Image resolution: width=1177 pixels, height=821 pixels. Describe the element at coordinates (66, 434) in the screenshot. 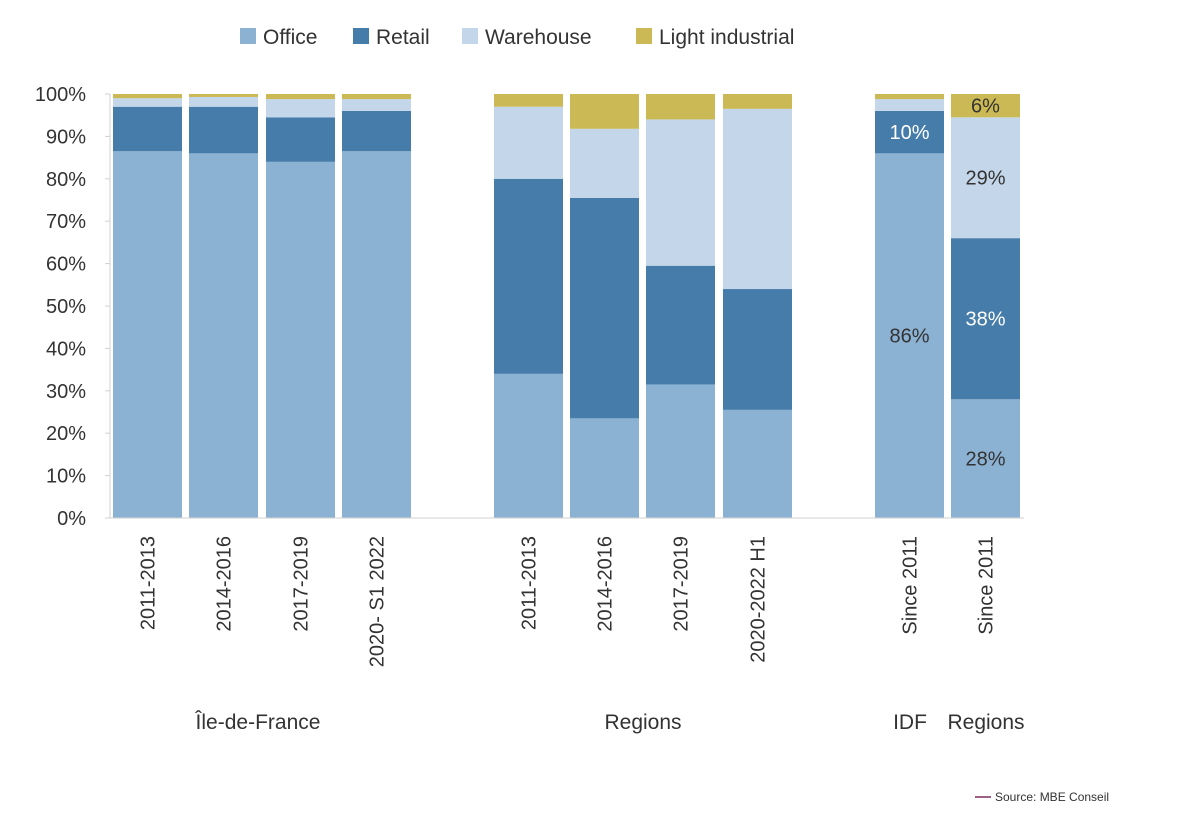

I see `y-tick-label: 20%` at that location.